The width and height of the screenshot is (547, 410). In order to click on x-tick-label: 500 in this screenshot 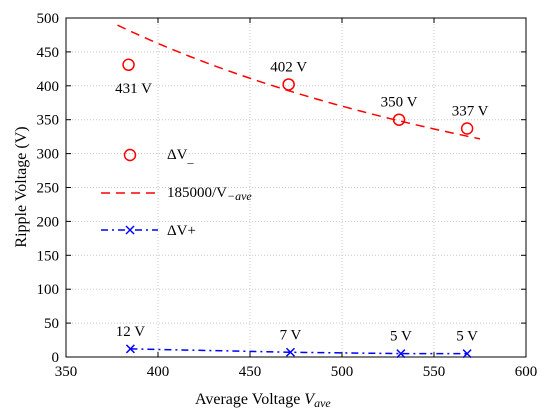, I will do `click(342, 372)`.